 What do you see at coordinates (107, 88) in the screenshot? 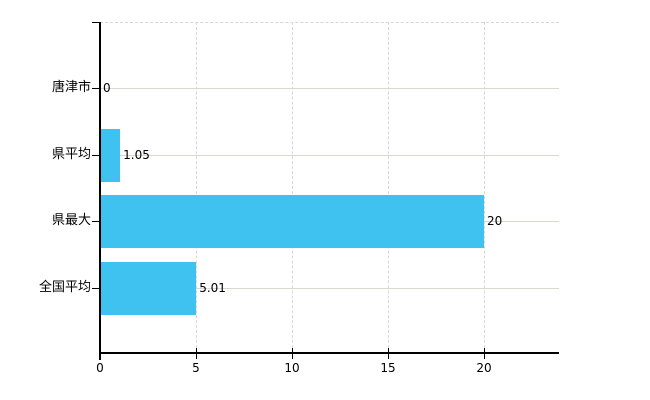
I see `bar-value-label: 0` at bounding box center [107, 88].